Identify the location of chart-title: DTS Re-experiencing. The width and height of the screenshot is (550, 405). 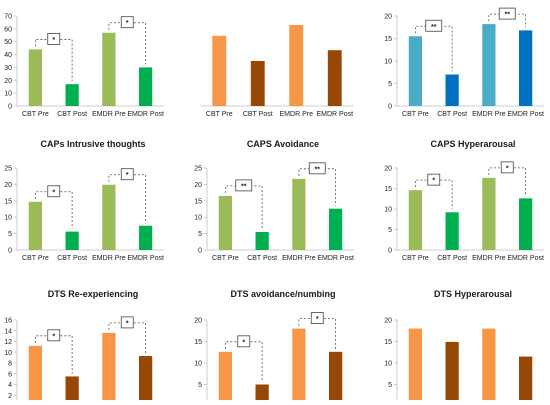
(93, 294).